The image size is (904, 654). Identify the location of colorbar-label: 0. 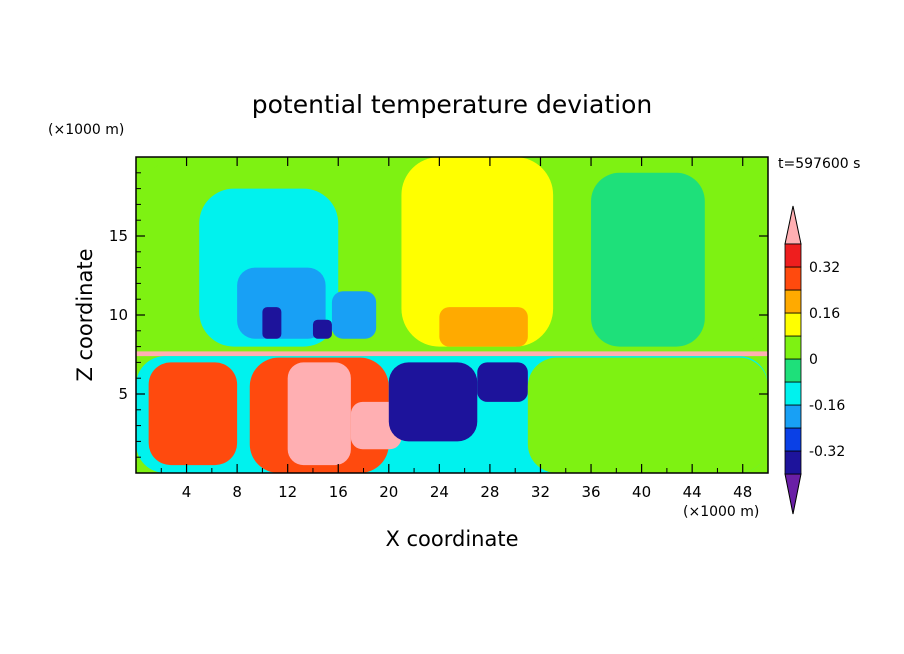
(813, 360).